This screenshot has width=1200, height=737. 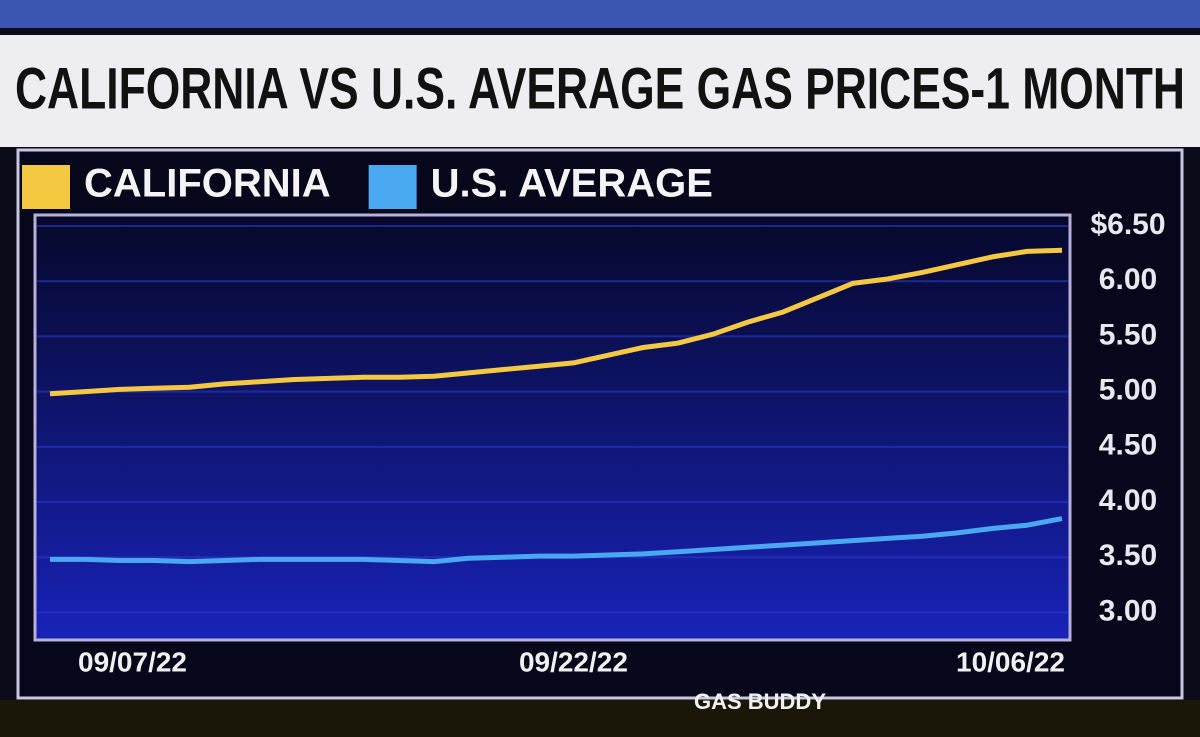 I want to click on series-line, so click(x=556, y=540).